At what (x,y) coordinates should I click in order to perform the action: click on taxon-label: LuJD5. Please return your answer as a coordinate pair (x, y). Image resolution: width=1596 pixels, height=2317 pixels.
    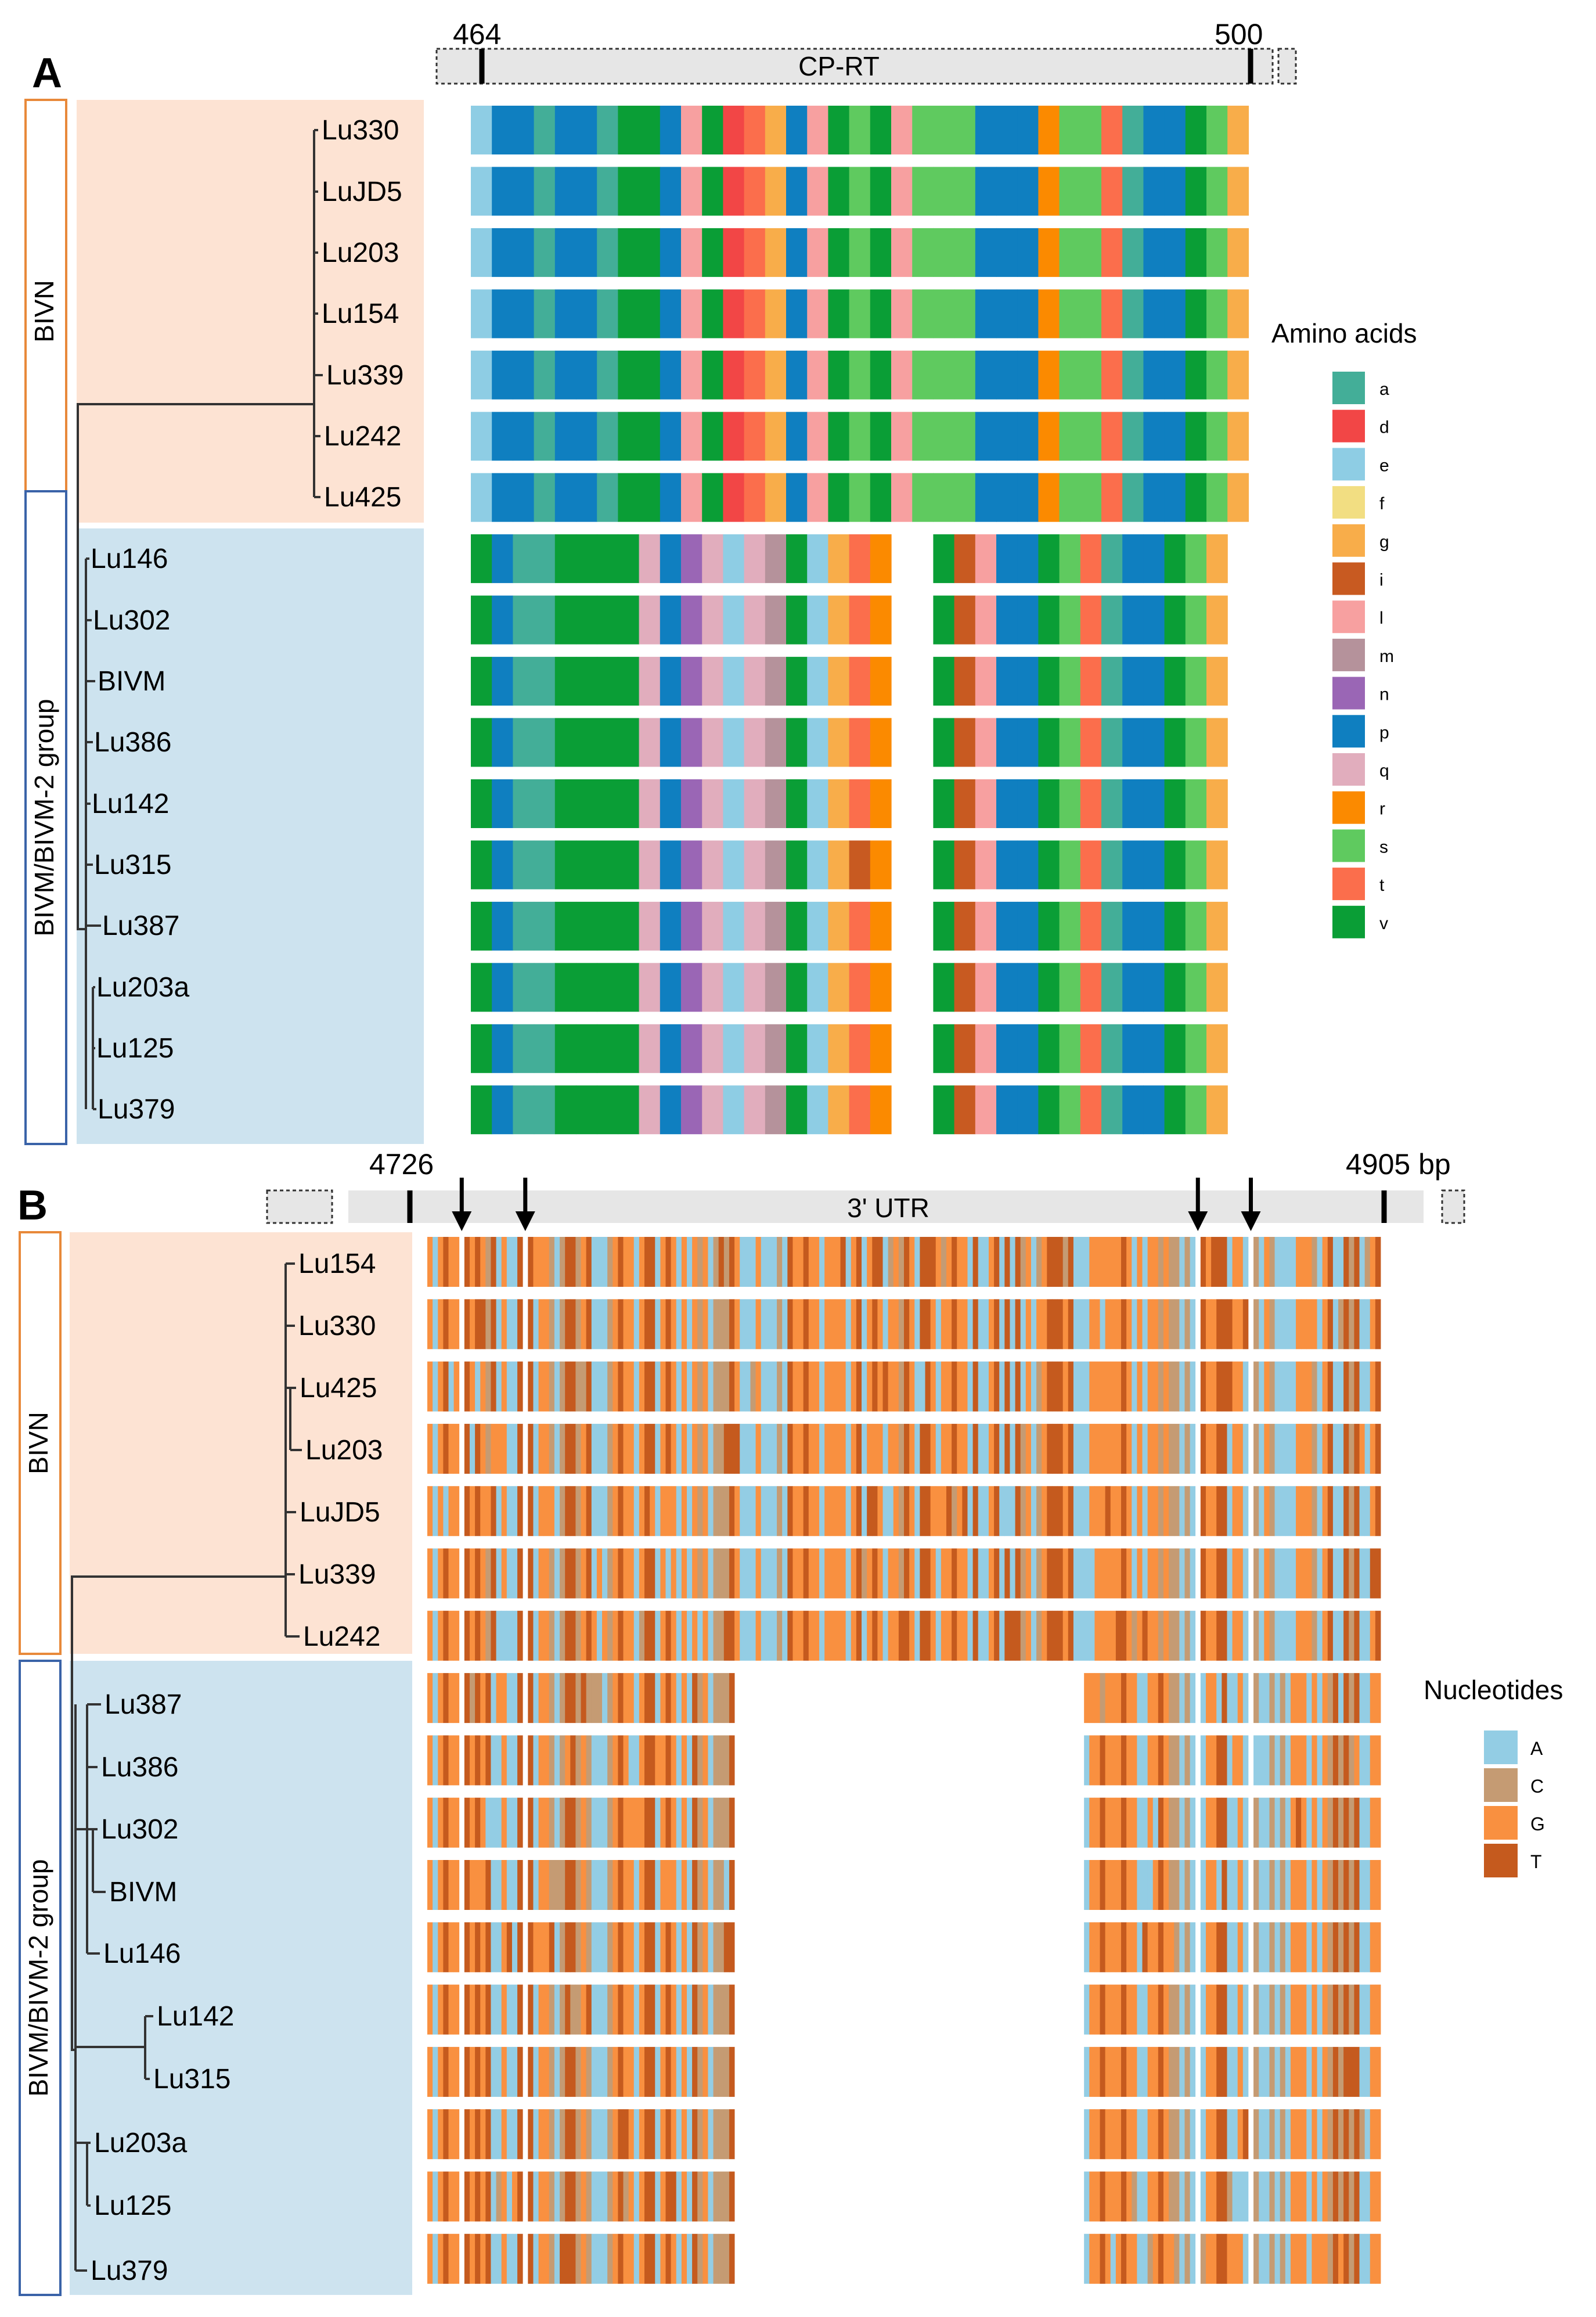
    Looking at the image, I should click on (340, 1513).